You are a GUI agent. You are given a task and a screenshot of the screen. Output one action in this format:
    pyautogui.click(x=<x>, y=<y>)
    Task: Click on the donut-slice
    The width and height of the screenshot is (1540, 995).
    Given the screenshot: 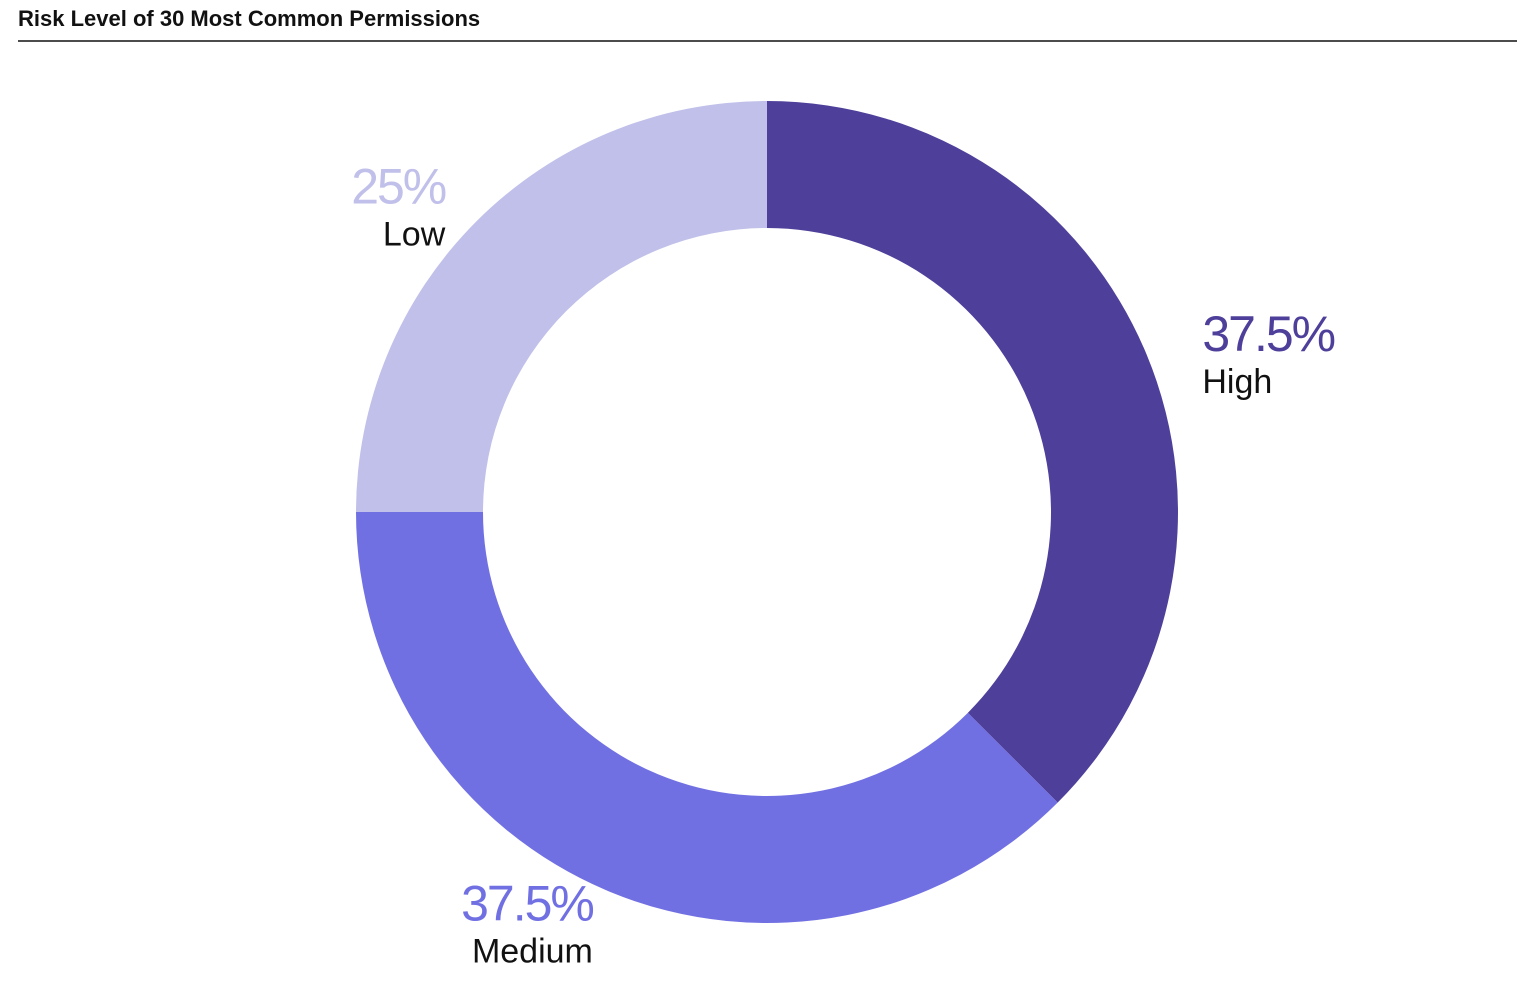 What is the action you would take?
    pyautogui.click(x=561, y=306)
    